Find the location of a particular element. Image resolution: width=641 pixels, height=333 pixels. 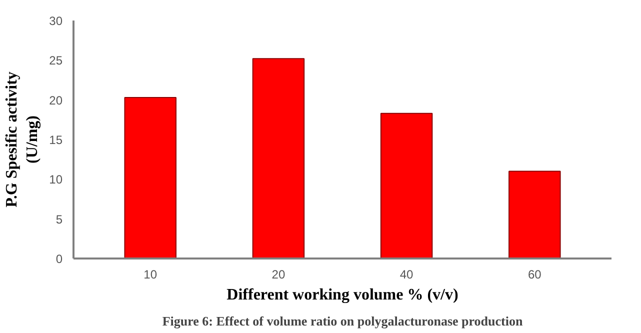

y-tick-label: 30 is located at coordinates (56, 21).